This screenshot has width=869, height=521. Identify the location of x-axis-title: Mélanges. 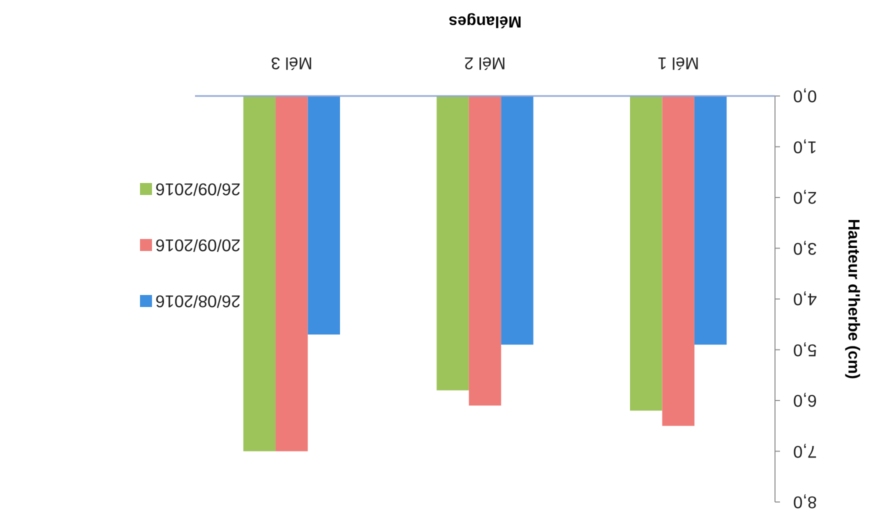
(485, 21).